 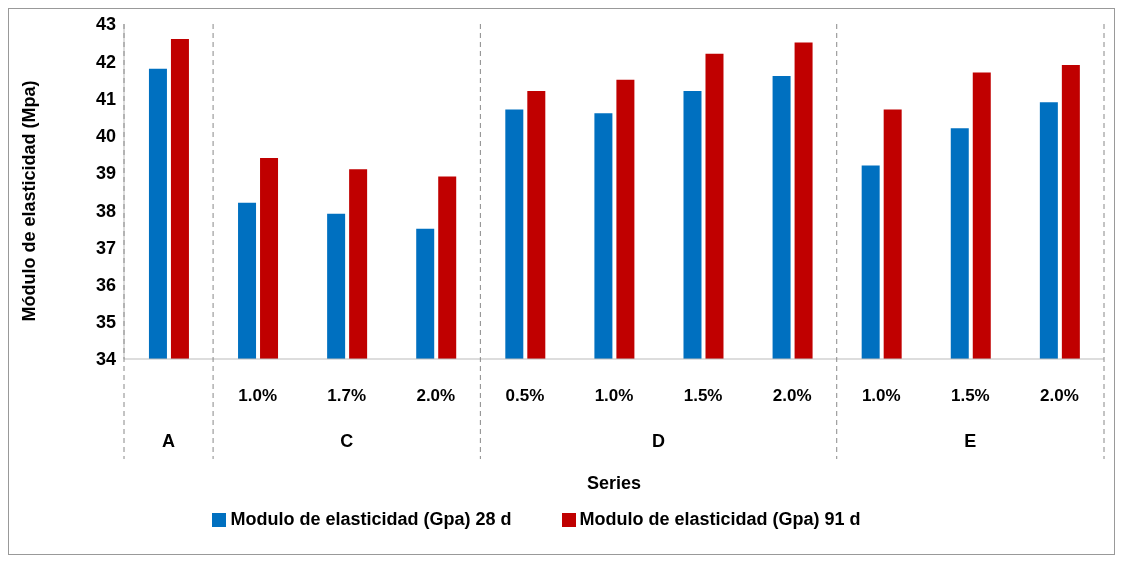 What do you see at coordinates (525, 396) in the screenshot?
I see `x-tick-label: 0.5%` at bounding box center [525, 396].